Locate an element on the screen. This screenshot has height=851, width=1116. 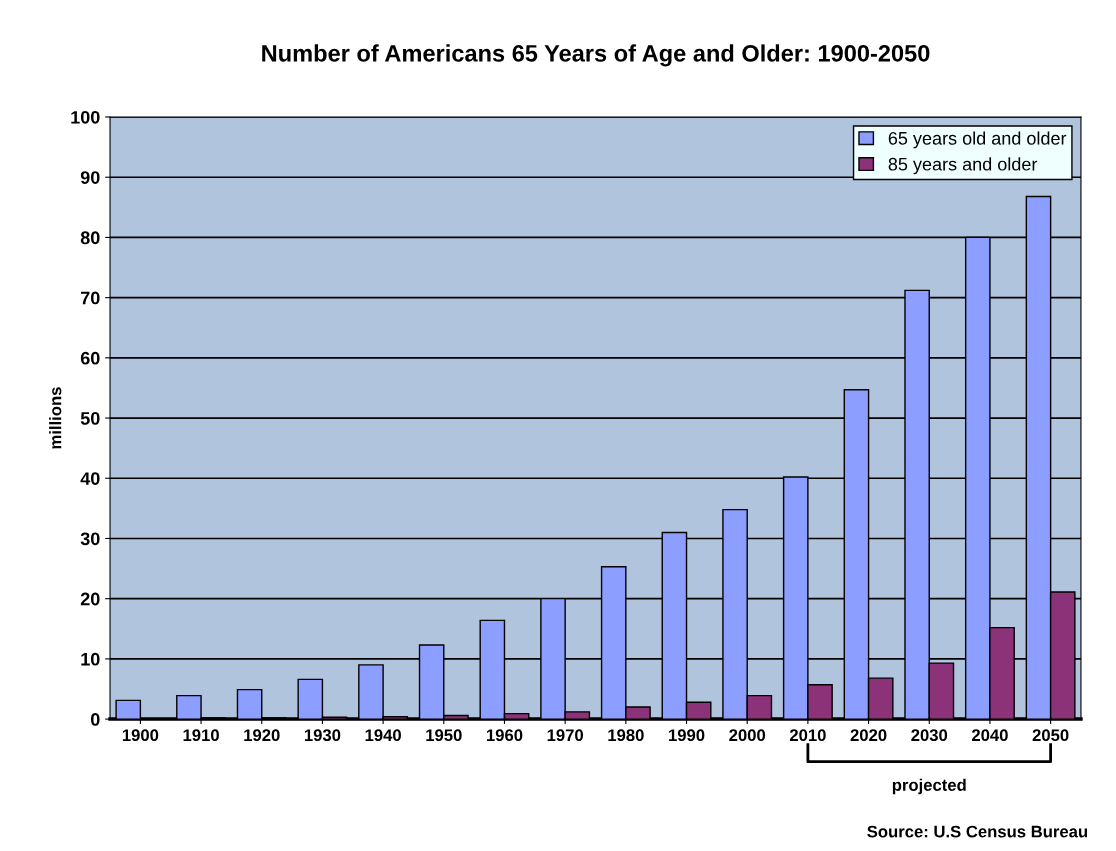
x-tick-label: 2040 is located at coordinates (989, 735).